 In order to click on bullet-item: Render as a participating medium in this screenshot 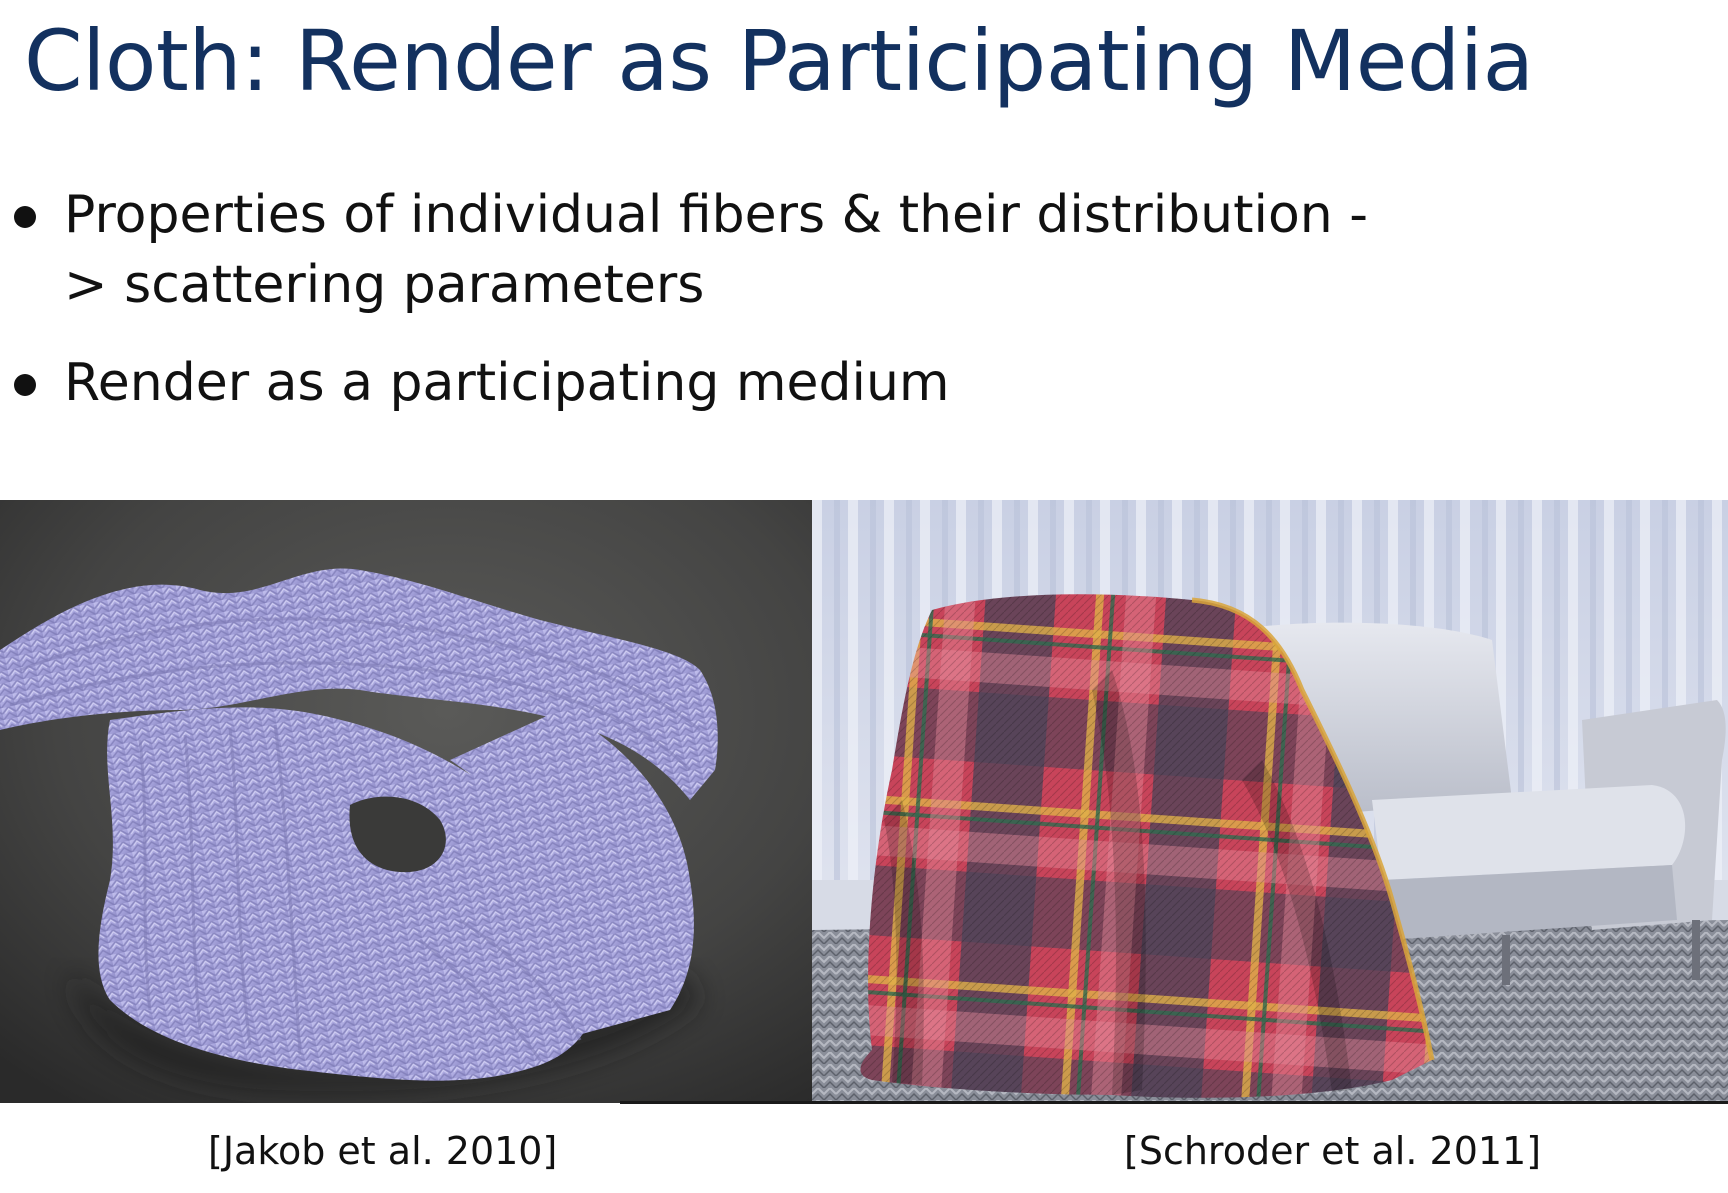, I will do `click(700, 383)`.